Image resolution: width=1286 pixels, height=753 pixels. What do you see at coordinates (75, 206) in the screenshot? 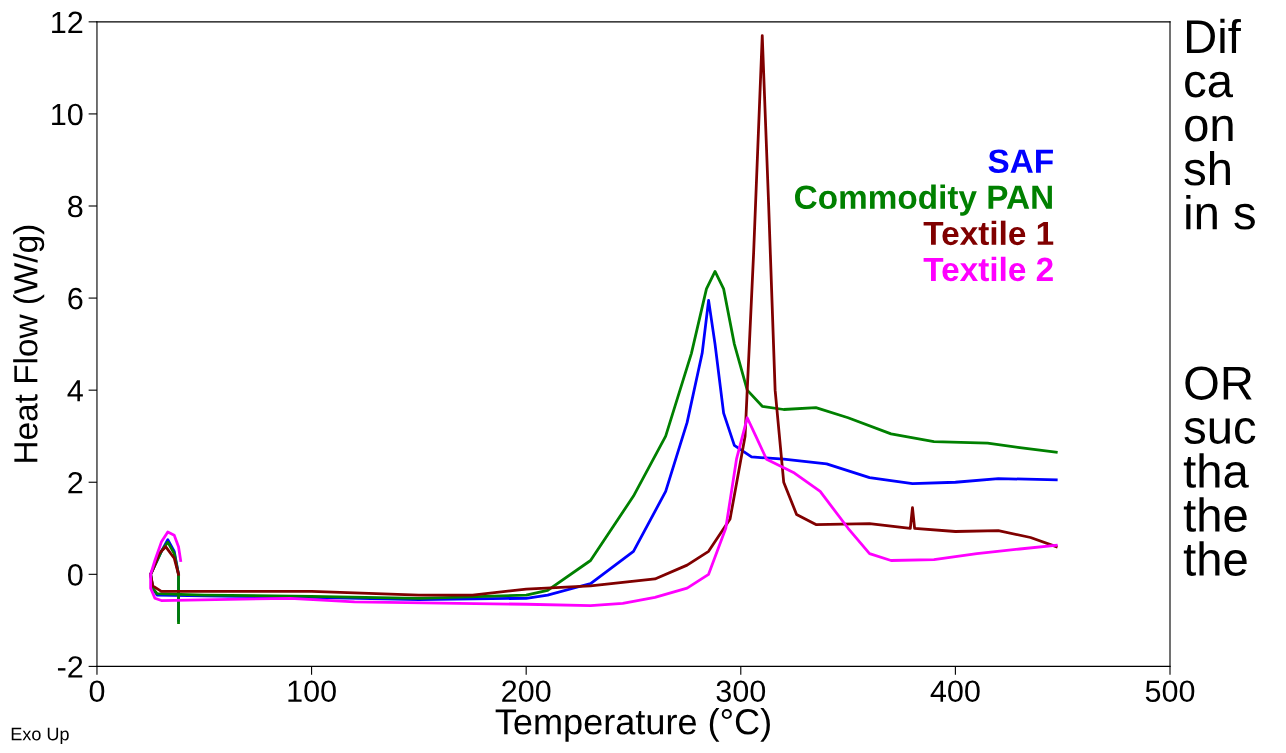
I see `y-tick-label: 8` at bounding box center [75, 206].